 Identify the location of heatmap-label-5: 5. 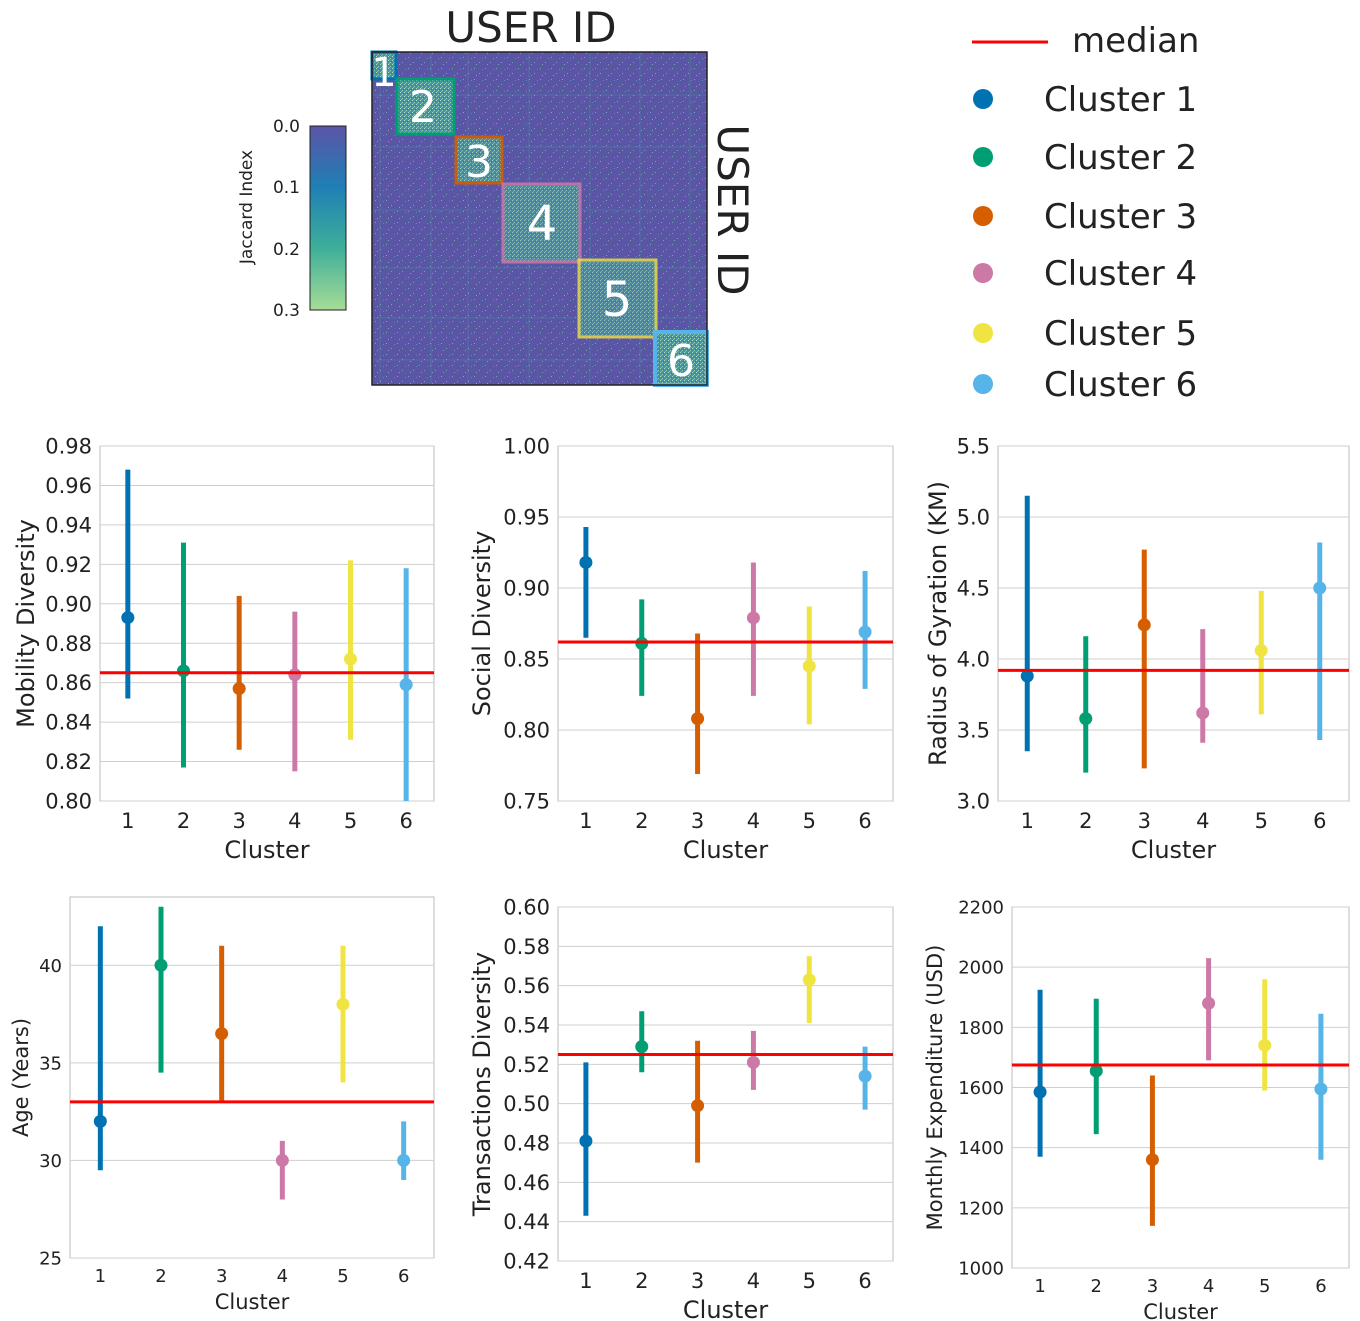
(617, 300).